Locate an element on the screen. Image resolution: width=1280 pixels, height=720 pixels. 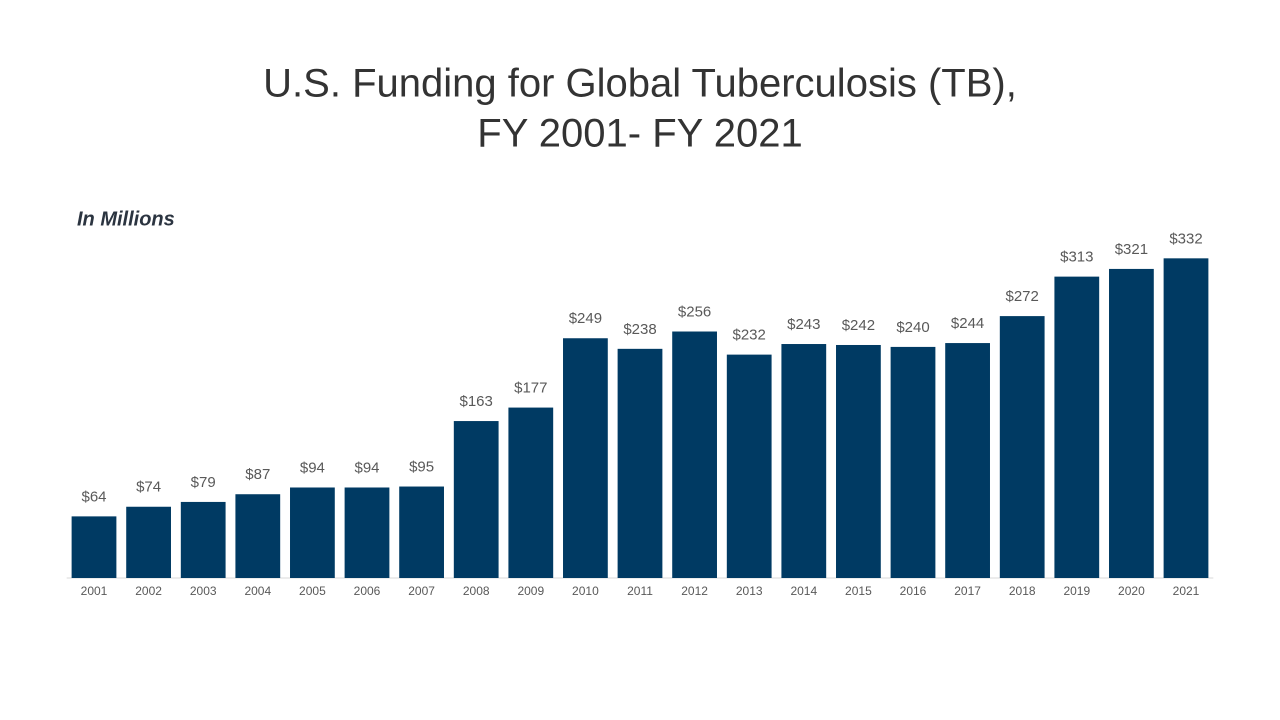
x-tick-label: 2014 is located at coordinates (803, 591).